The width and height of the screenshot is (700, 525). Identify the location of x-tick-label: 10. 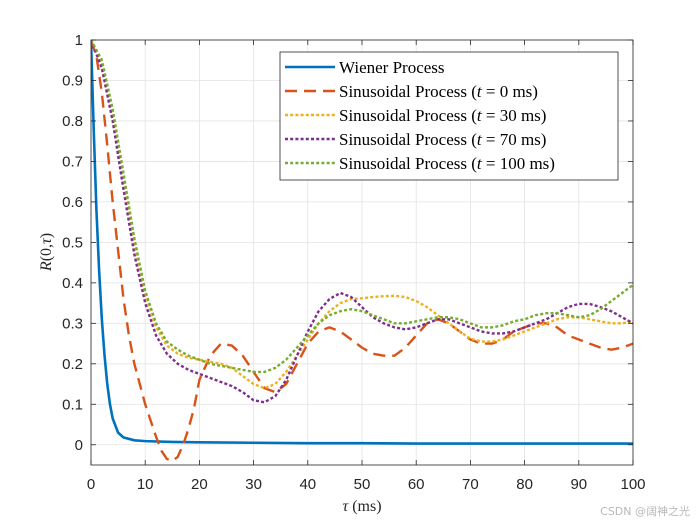
(145, 484).